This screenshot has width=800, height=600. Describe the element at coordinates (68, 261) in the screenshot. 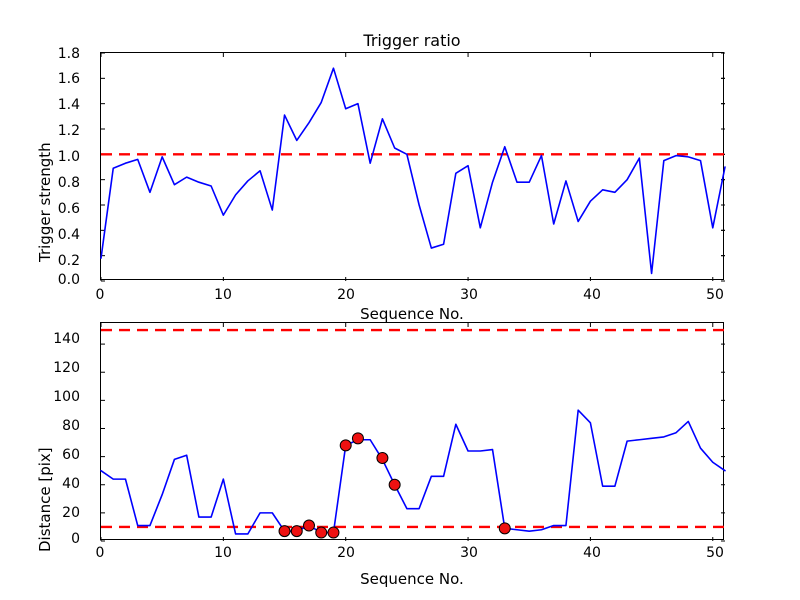

I see `y-tick-label: 0.2` at that location.